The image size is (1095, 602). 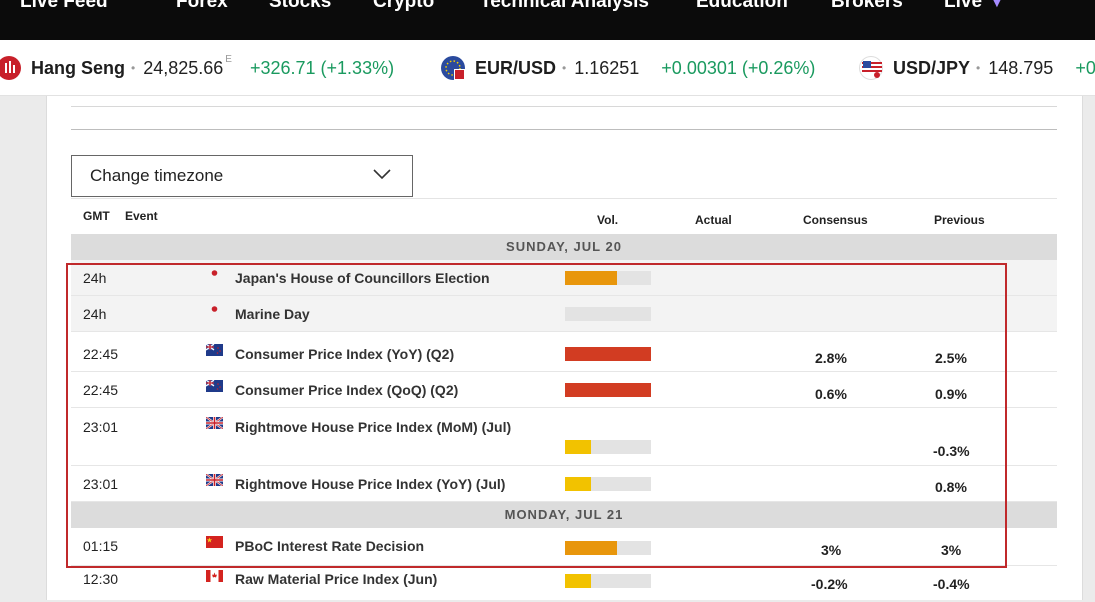 I want to click on event-time: 01:15, so click(x=101, y=546).